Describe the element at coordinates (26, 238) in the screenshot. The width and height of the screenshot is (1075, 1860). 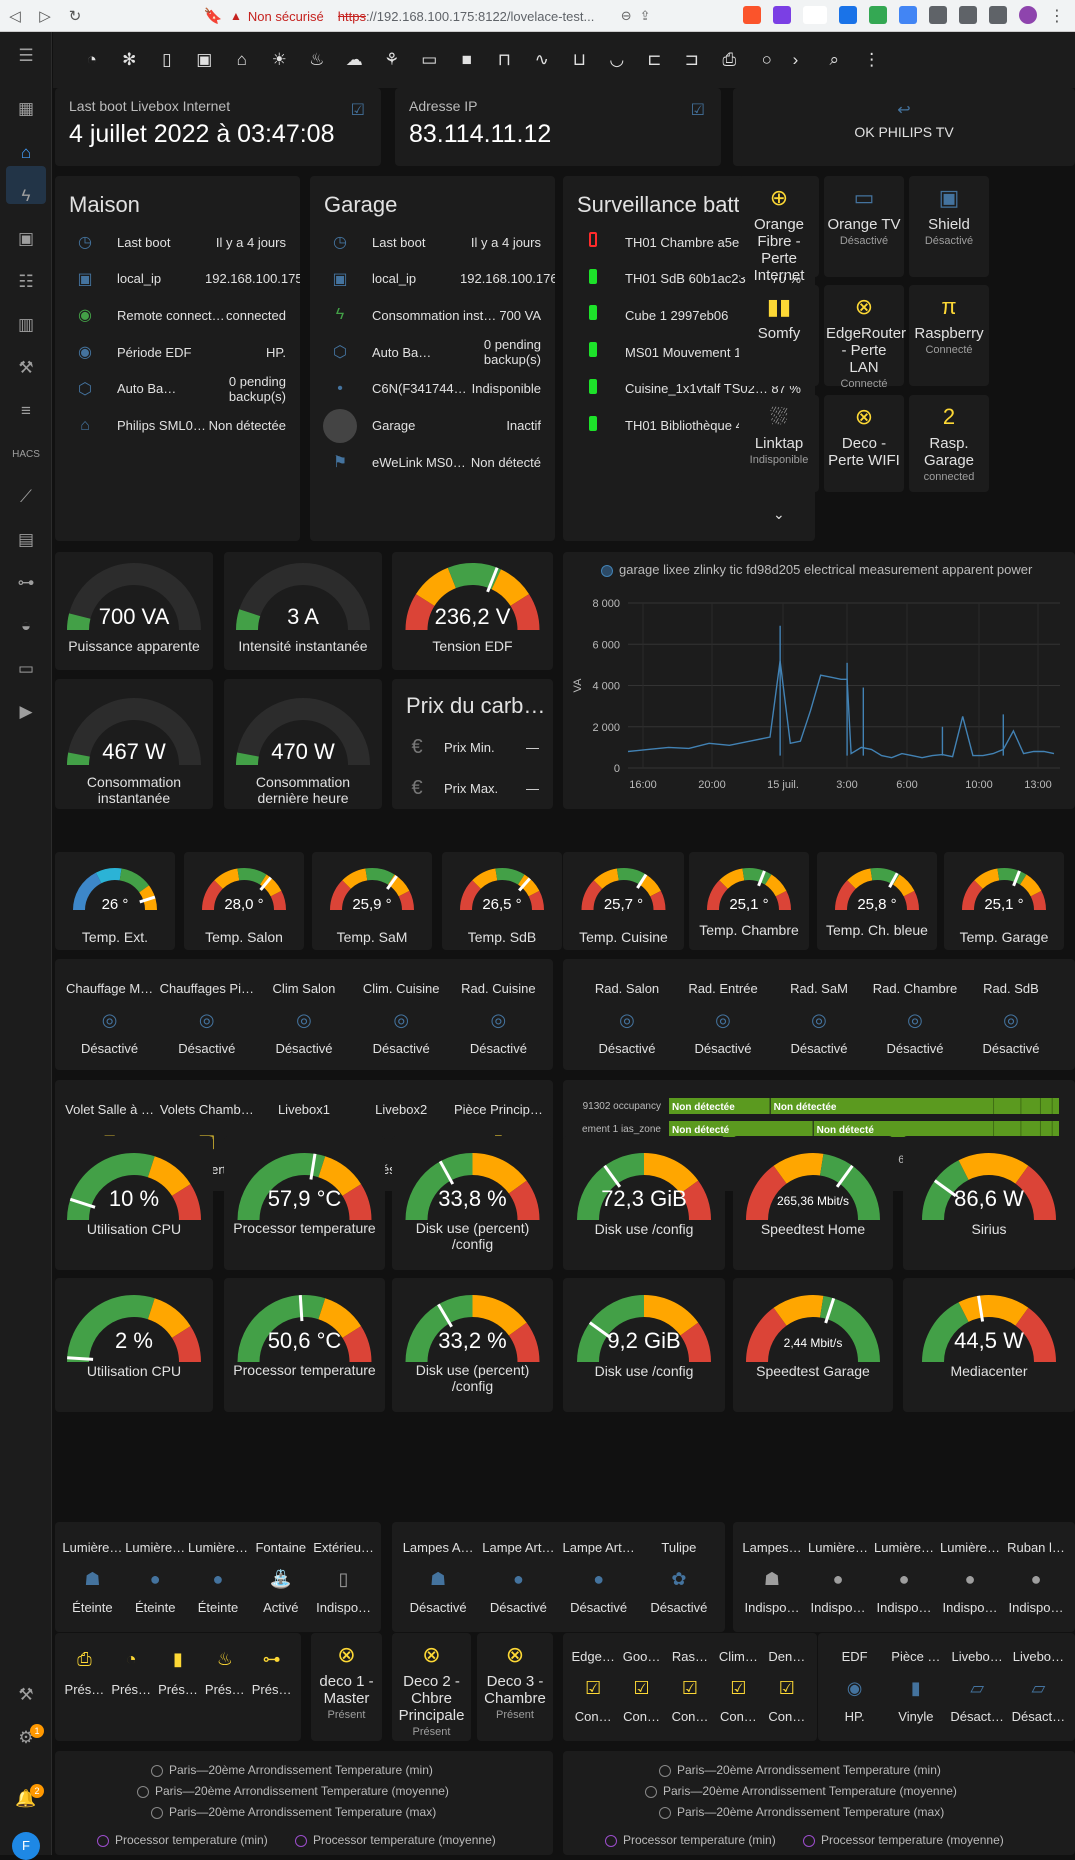
I see `account-box-icon: ▣` at that location.